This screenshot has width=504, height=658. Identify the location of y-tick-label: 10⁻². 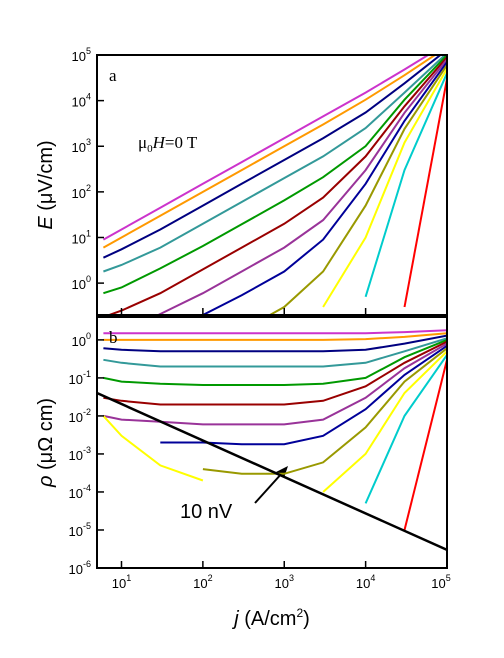
(80, 416).